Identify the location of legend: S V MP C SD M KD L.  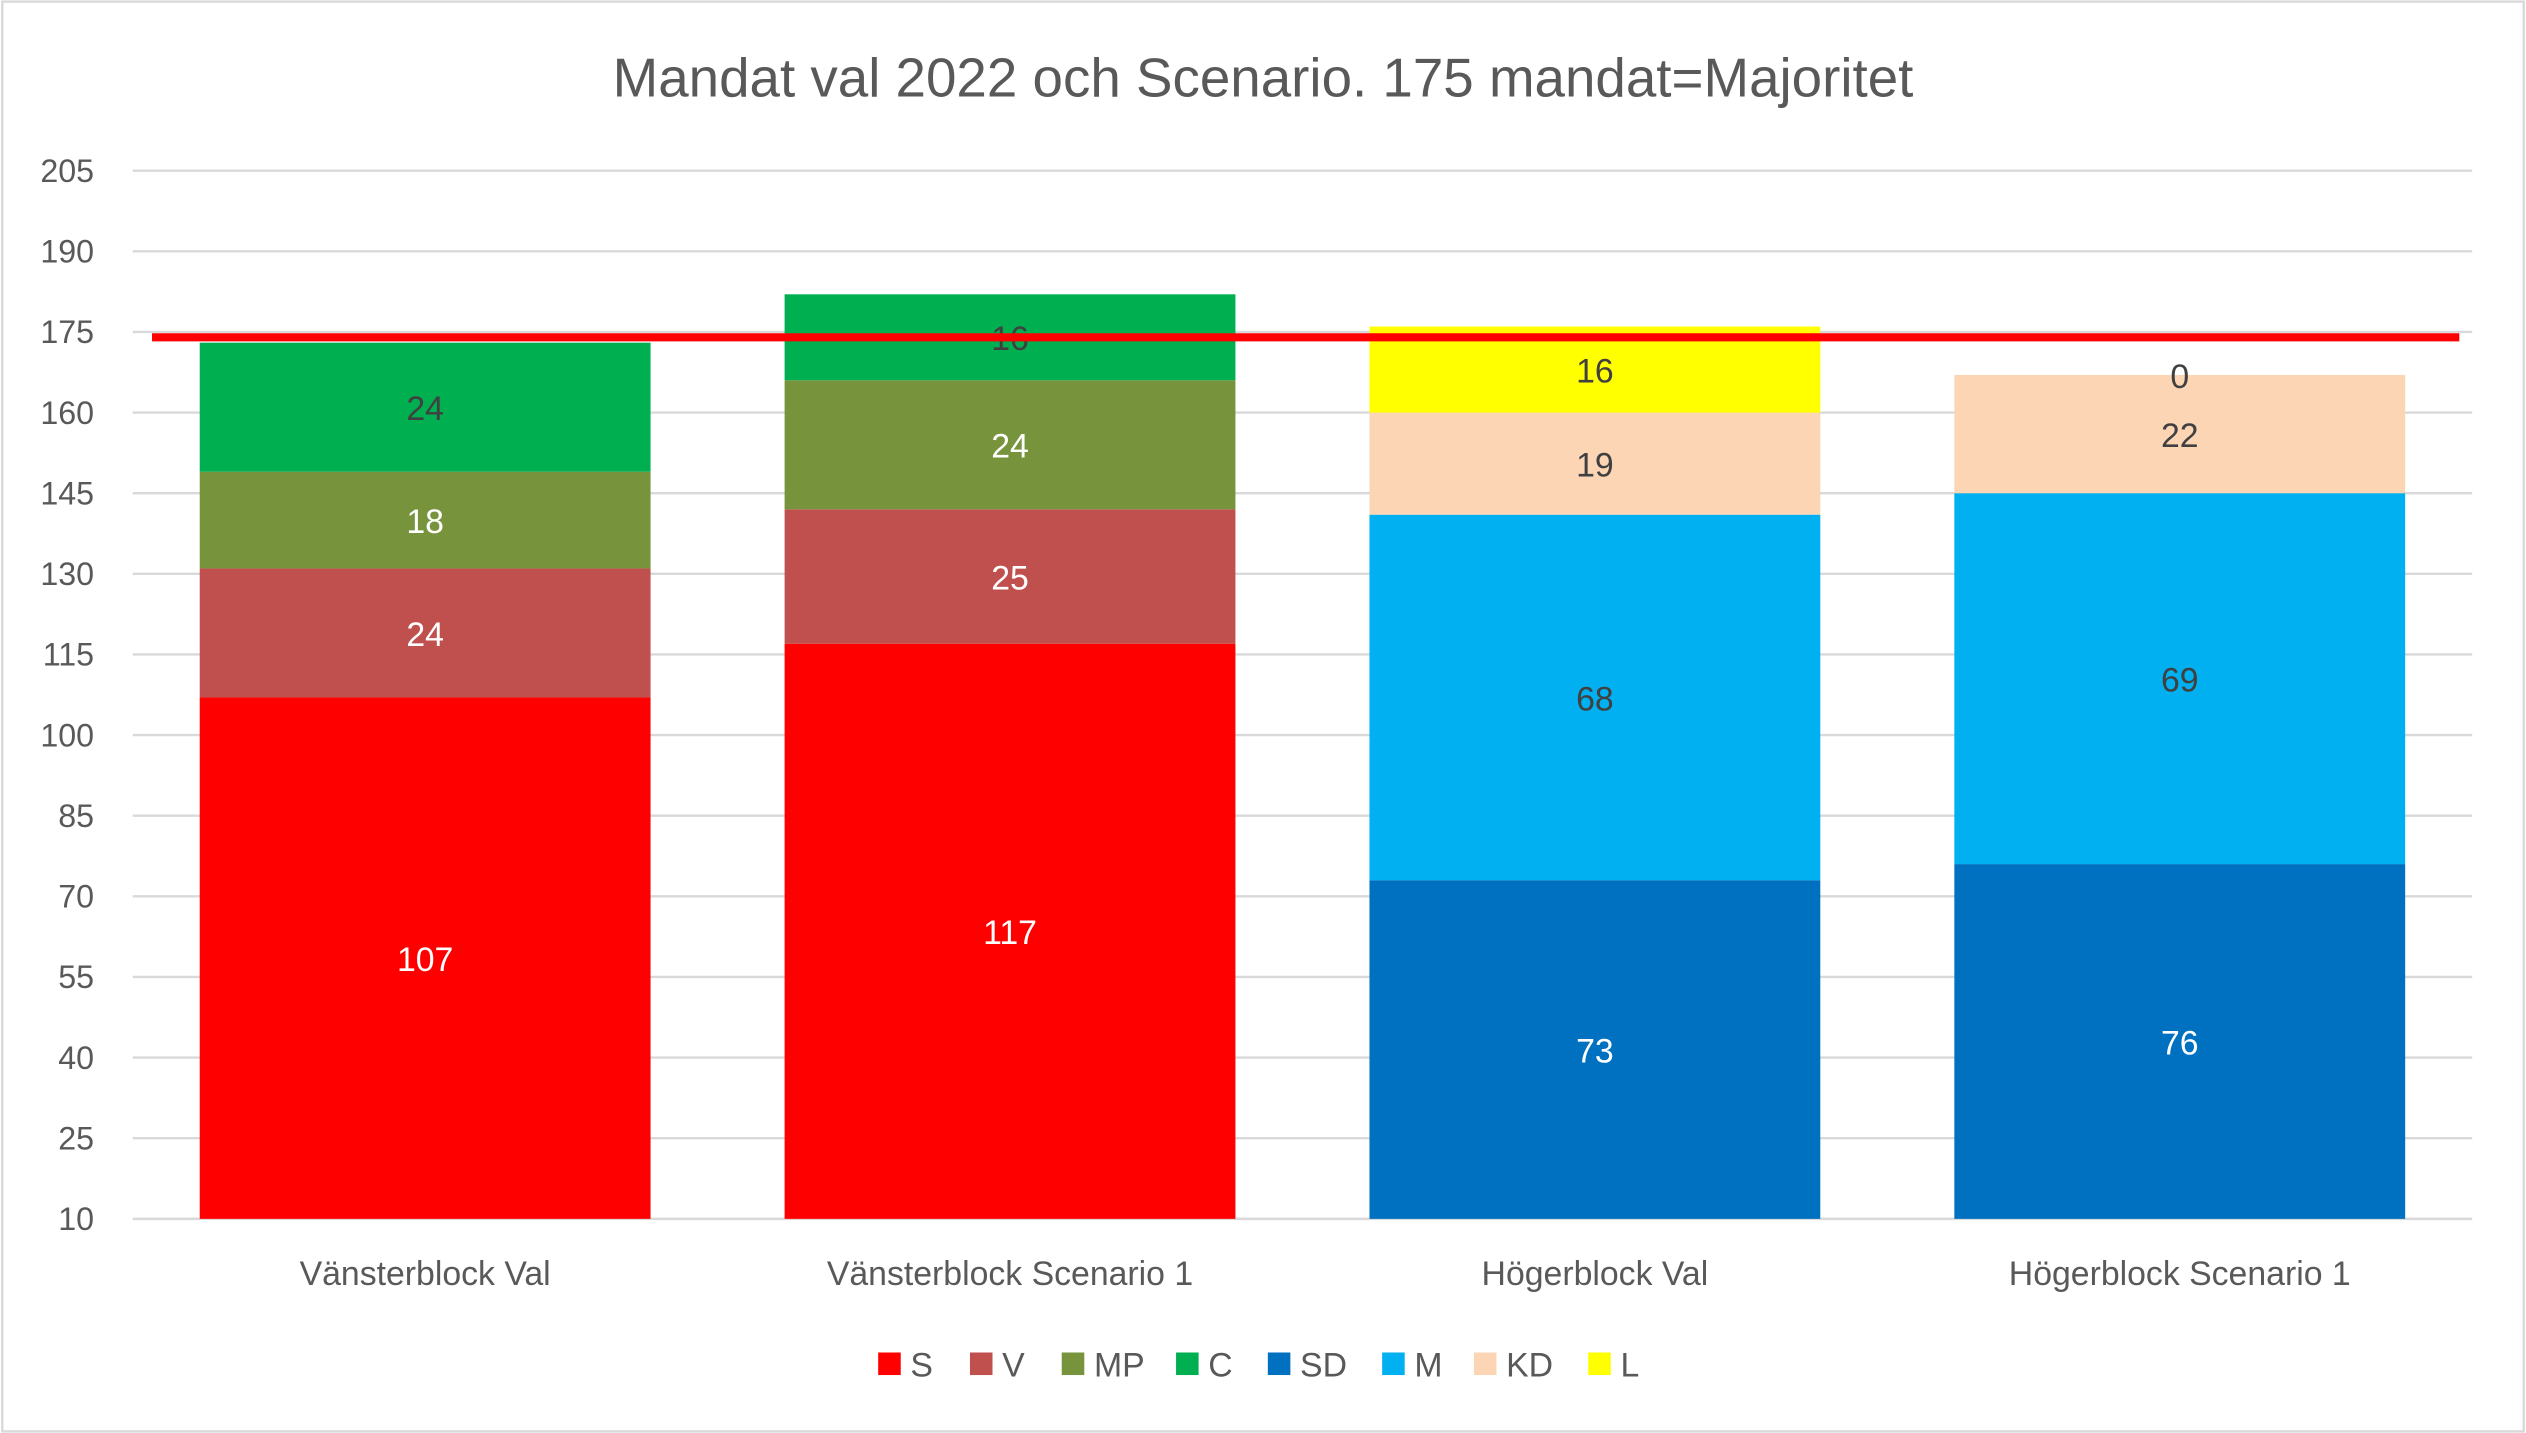
(1258, 1366).